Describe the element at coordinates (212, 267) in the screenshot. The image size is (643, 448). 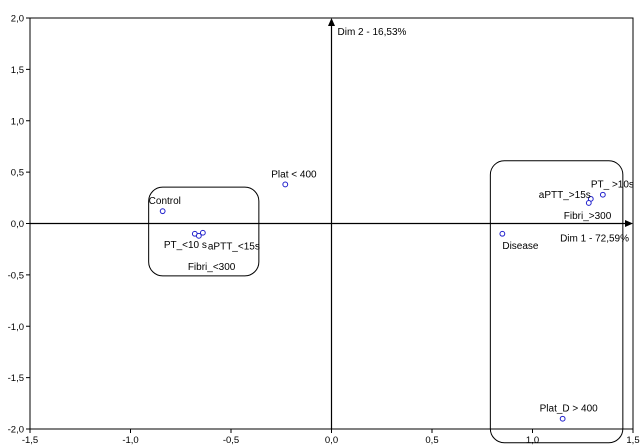
I see `point-label: Fibri_<300` at that location.